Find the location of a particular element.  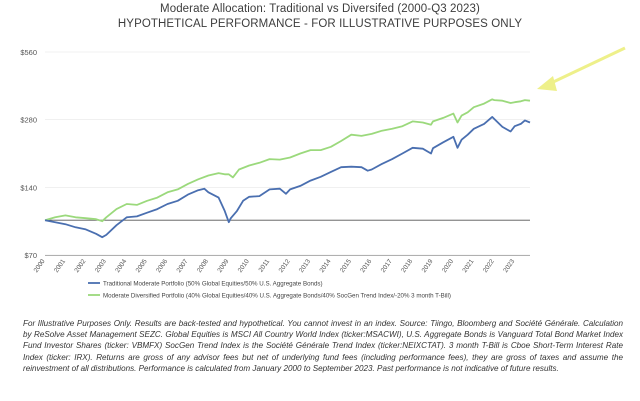

x-tick-label: 2000 is located at coordinates (40, 266).